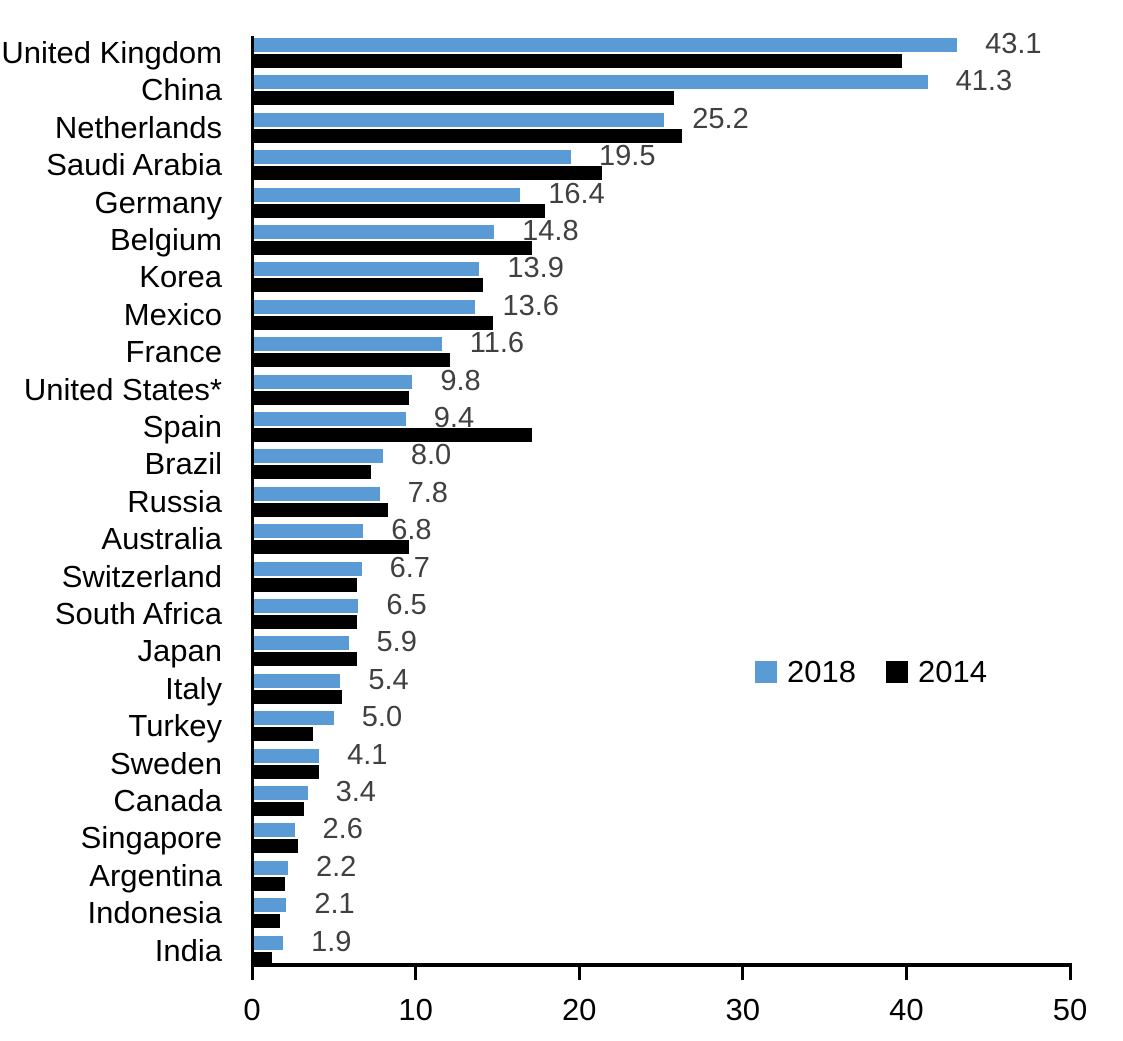 This screenshot has height=1041, width=1123. Describe the element at coordinates (984, 81) in the screenshot. I see `value-label: 41.3` at that location.